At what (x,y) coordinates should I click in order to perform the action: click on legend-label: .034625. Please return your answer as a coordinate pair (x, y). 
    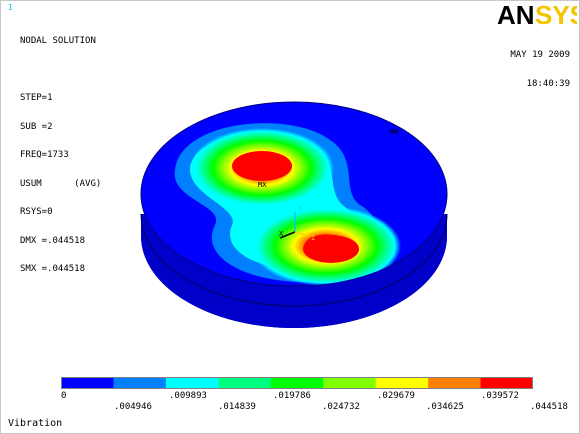
    Looking at the image, I should click on (445, 407).